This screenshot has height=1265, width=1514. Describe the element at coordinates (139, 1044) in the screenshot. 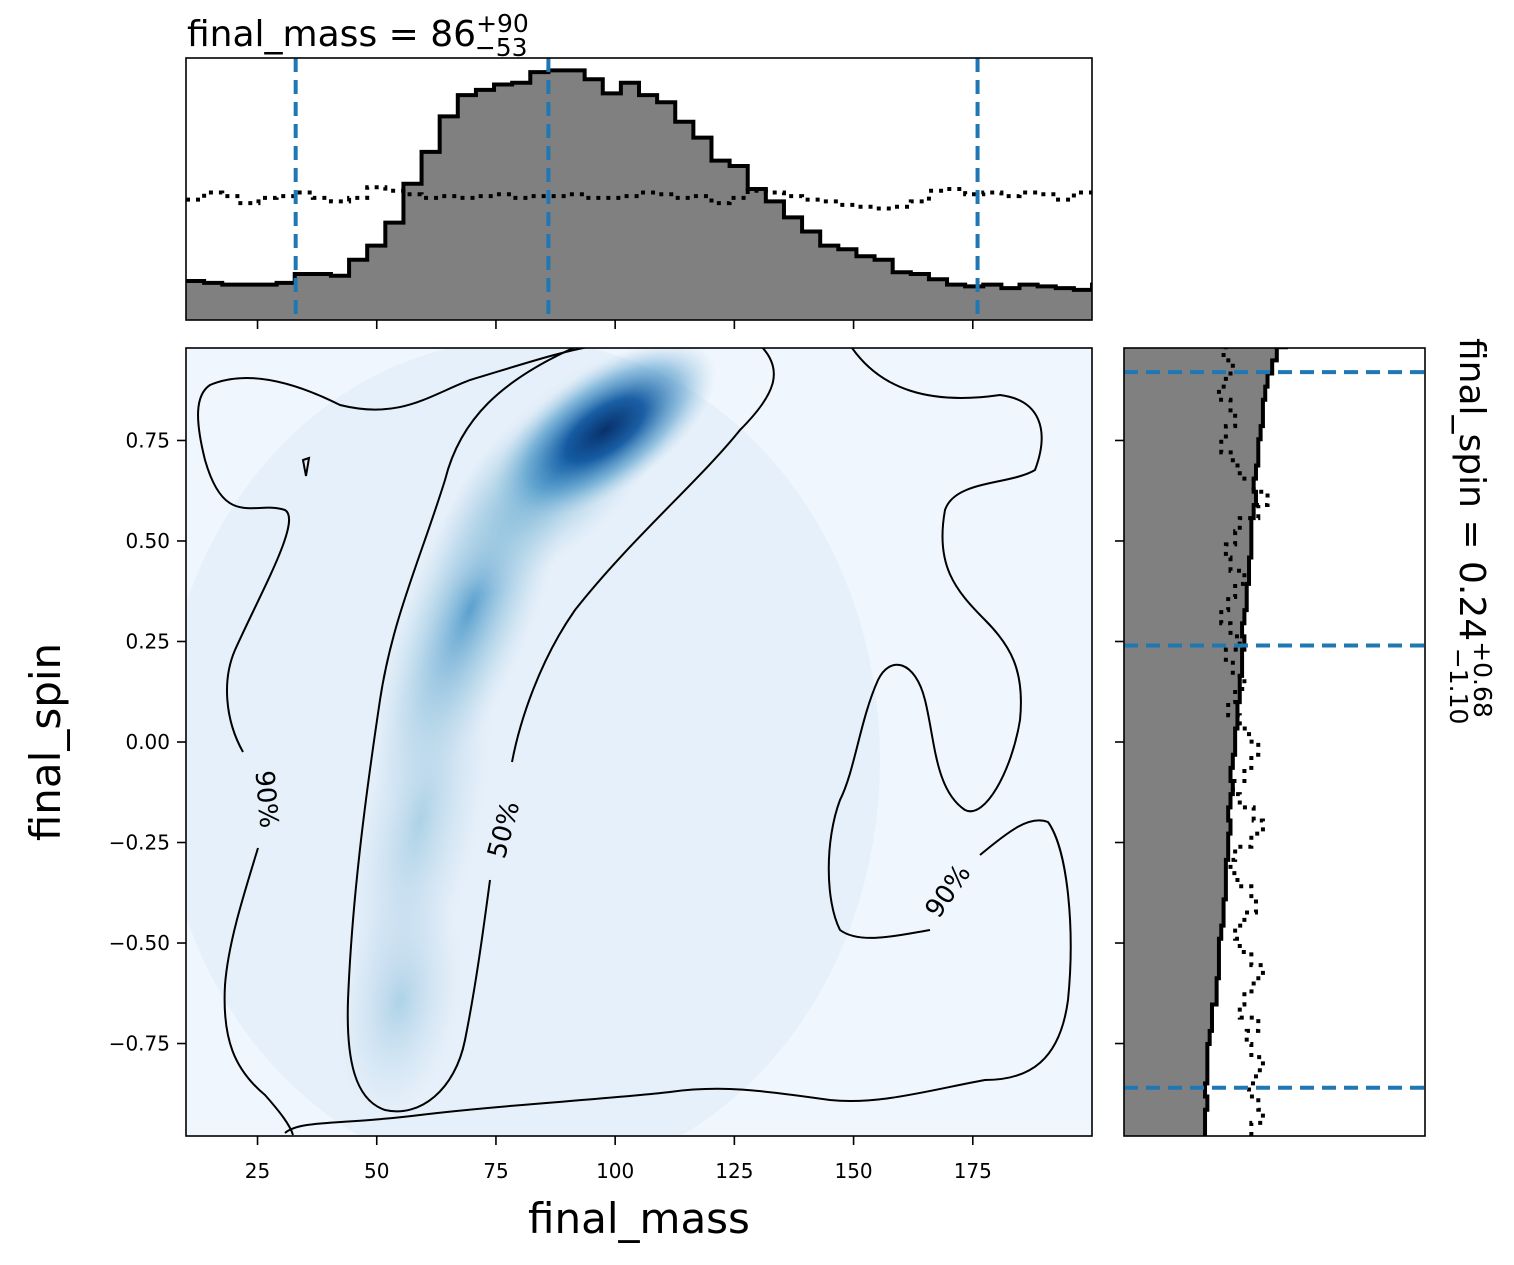

I see `y-tick-label: −0.75` at that location.